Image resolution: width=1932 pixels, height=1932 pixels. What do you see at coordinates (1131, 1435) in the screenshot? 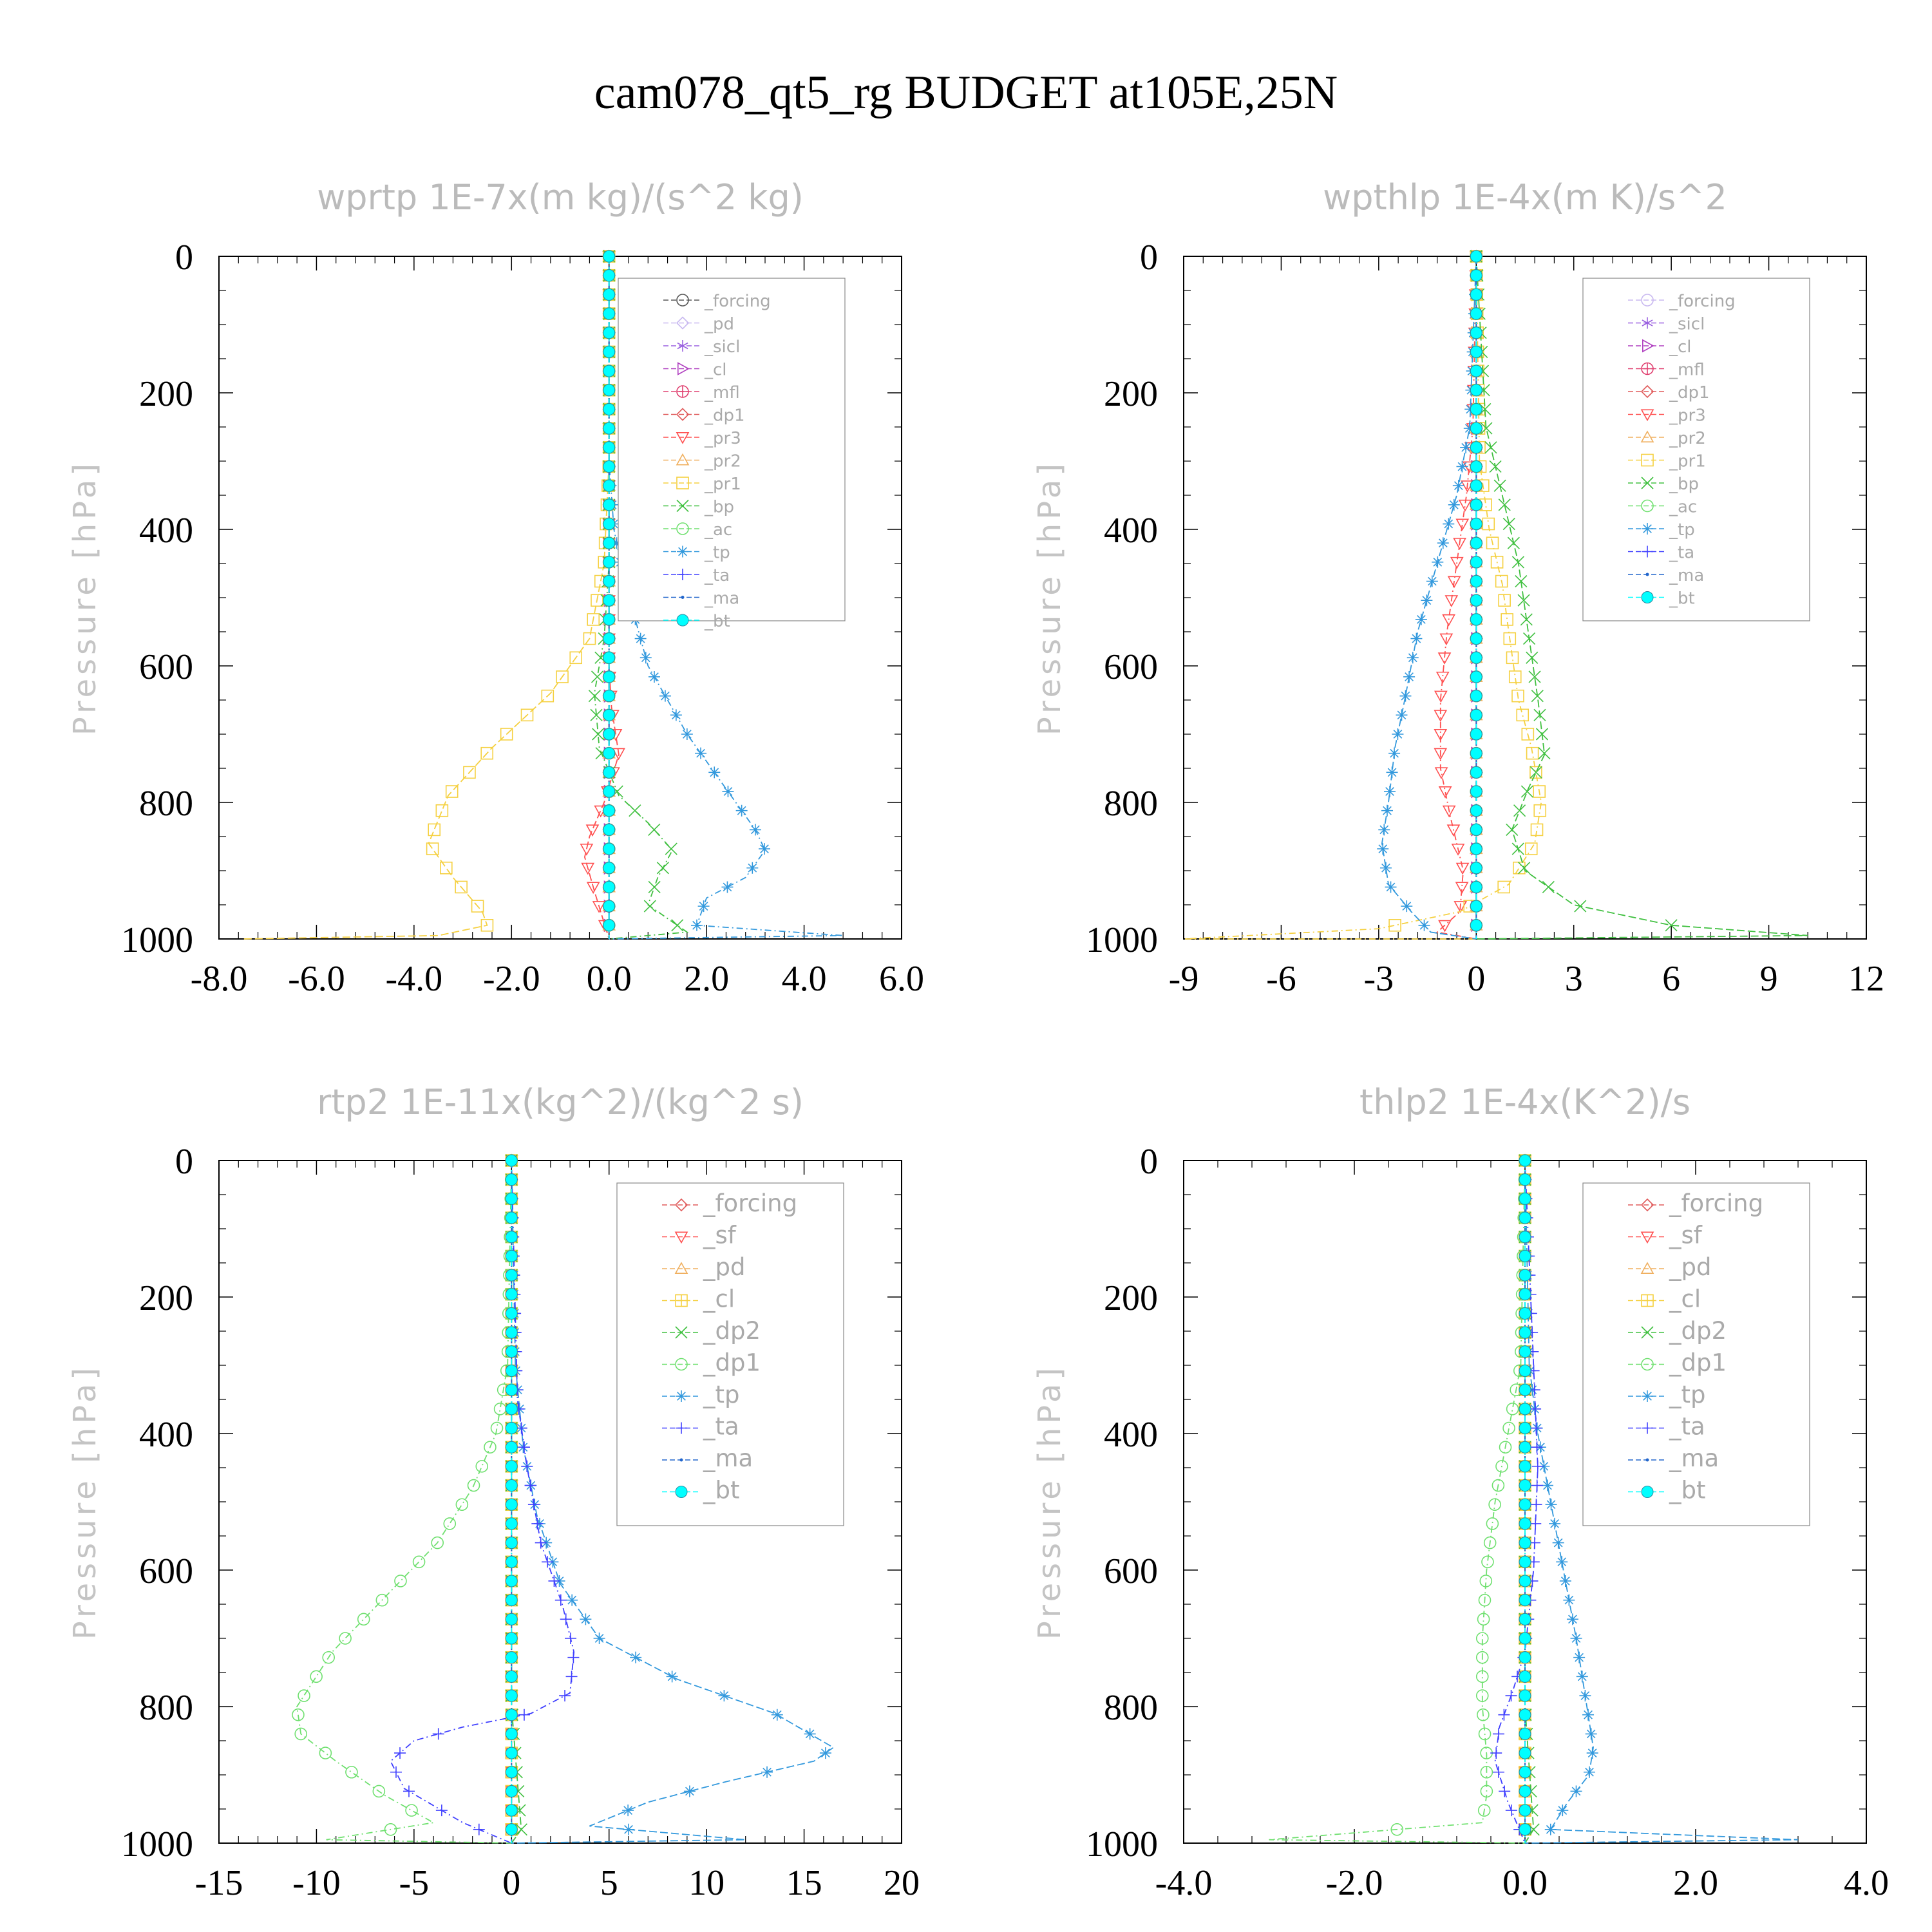
I see `y-tick-label: 400` at bounding box center [1131, 1435].